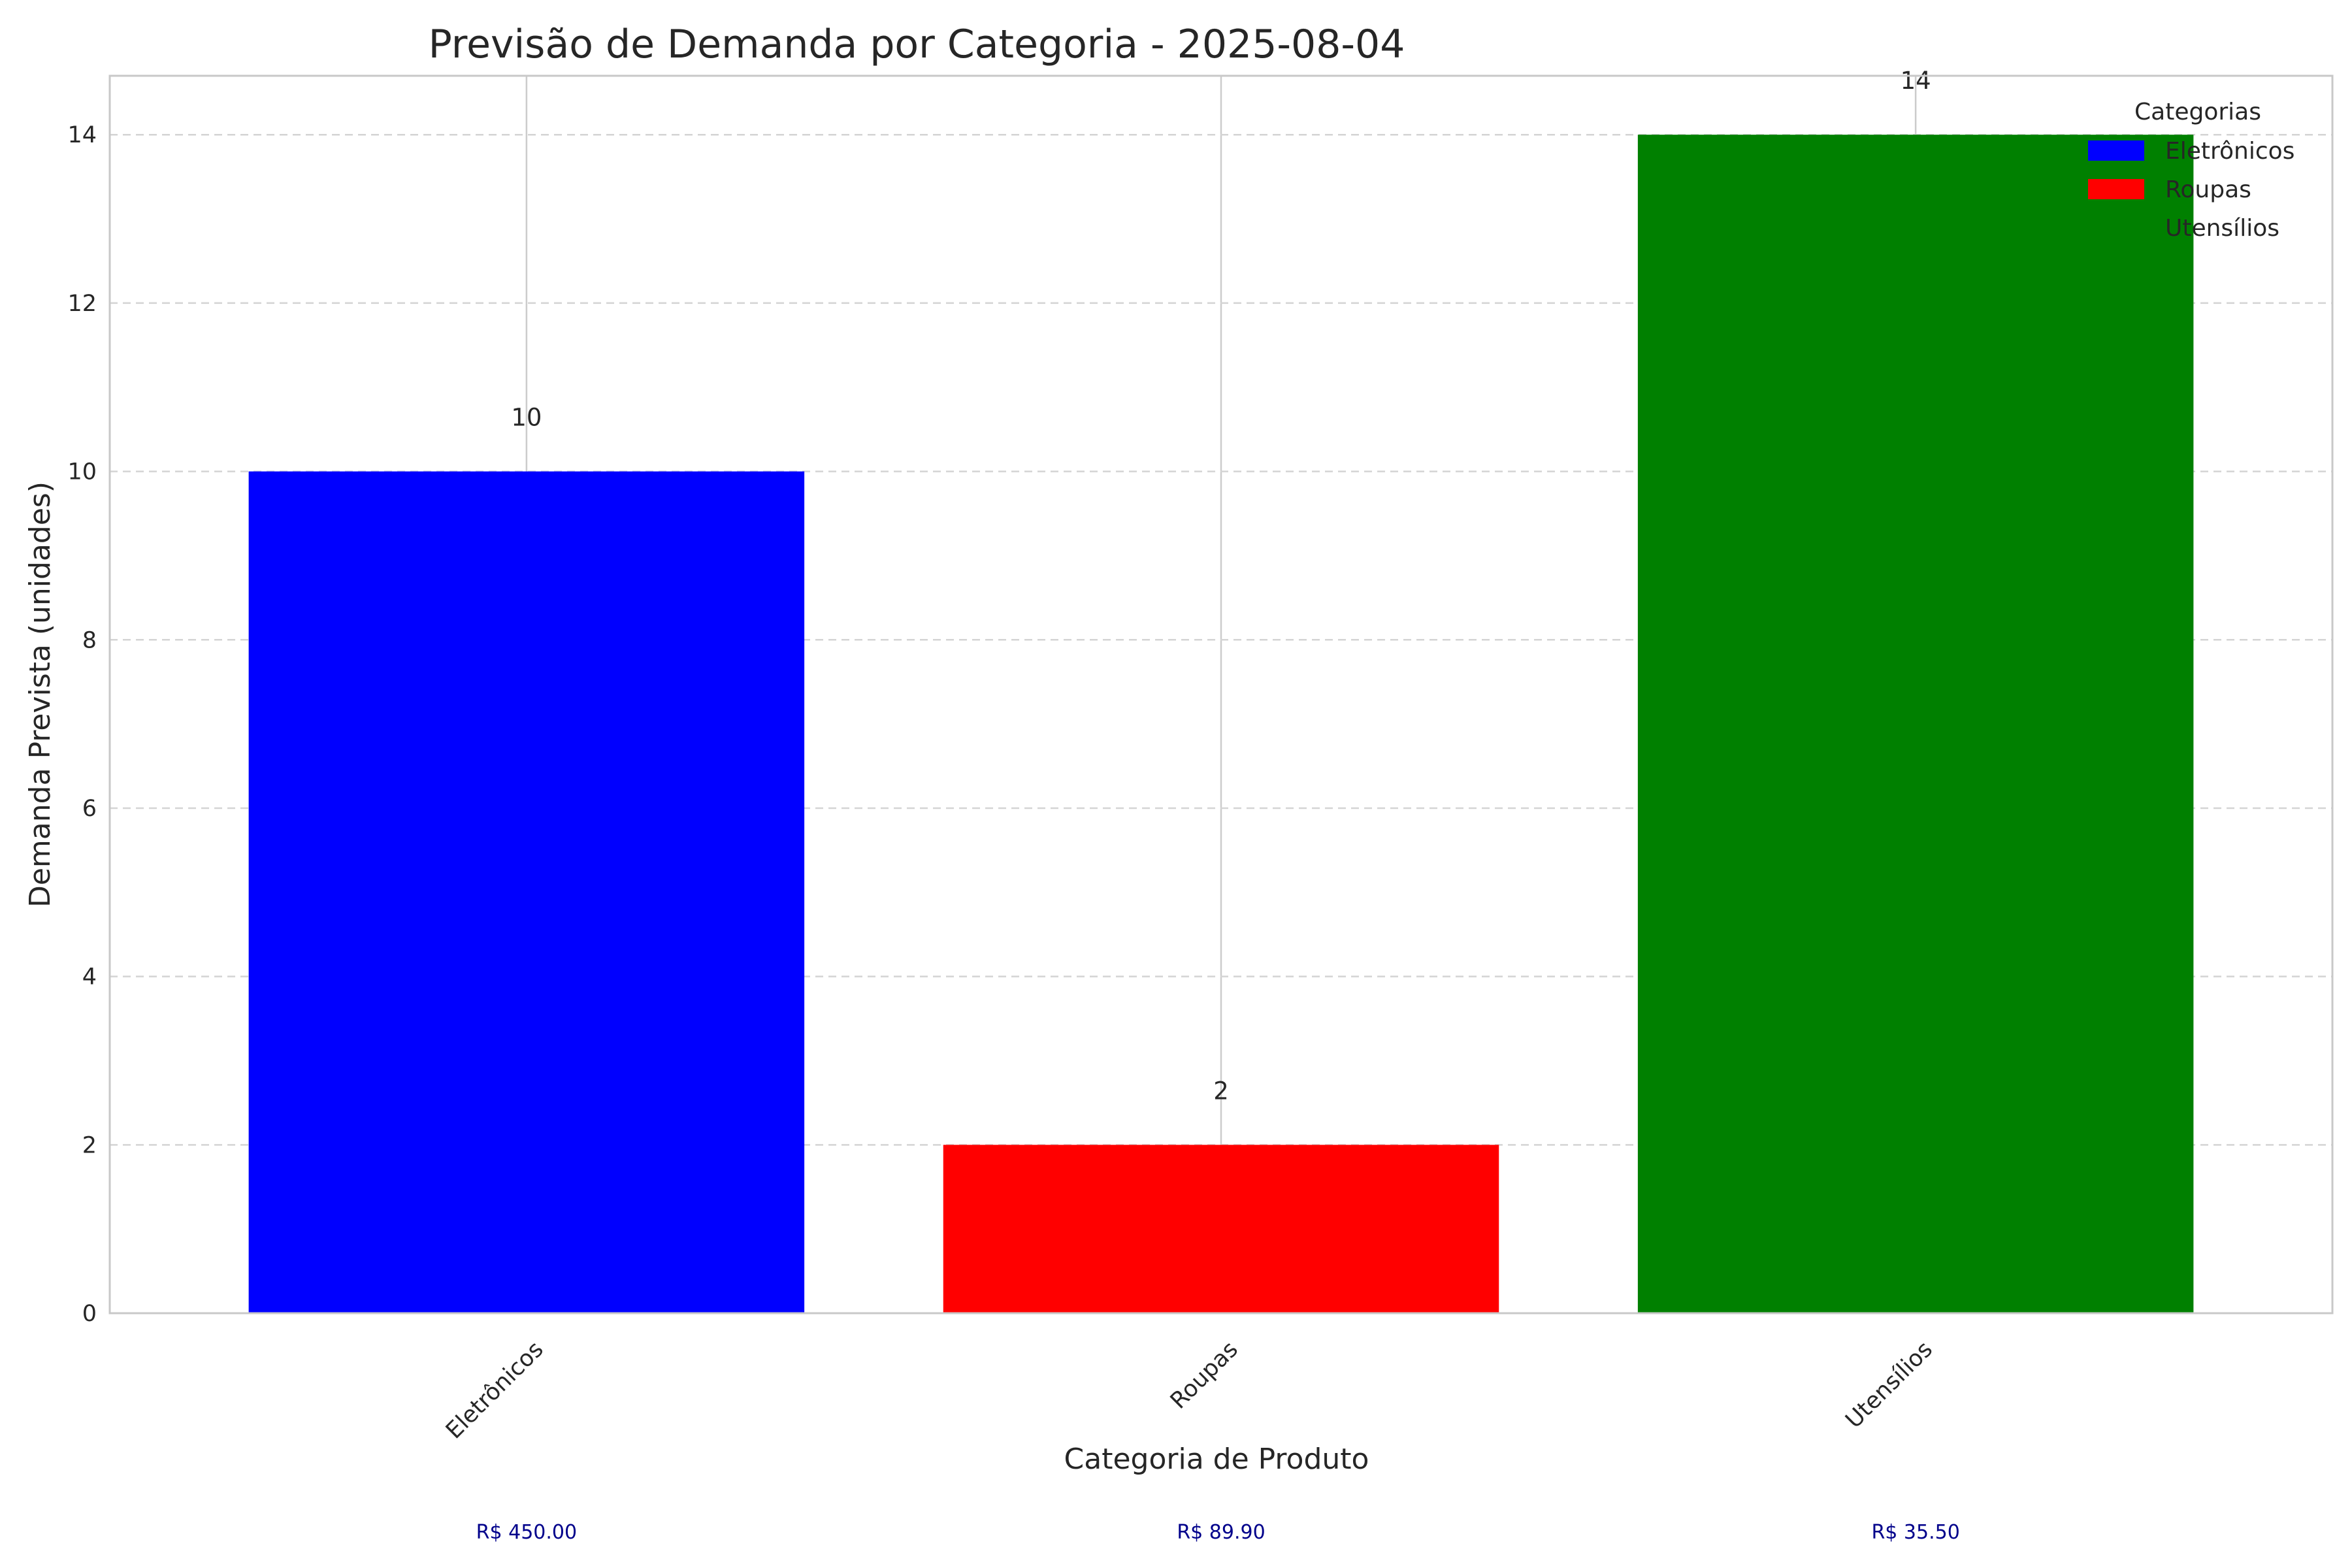  I want to click on x-axis-label: Categoria de Produto, so click(1216, 1459).